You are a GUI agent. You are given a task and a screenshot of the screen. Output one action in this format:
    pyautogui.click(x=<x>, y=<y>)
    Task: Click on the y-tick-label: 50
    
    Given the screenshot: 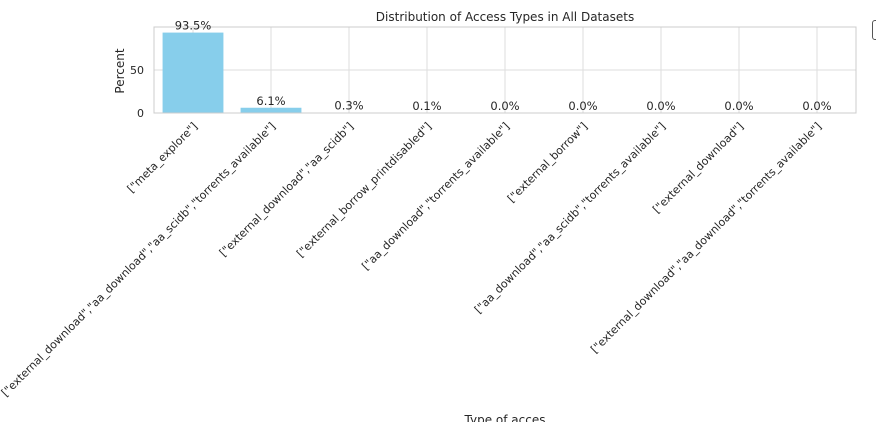 What is the action you would take?
    pyautogui.click(x=137, y=70)
    